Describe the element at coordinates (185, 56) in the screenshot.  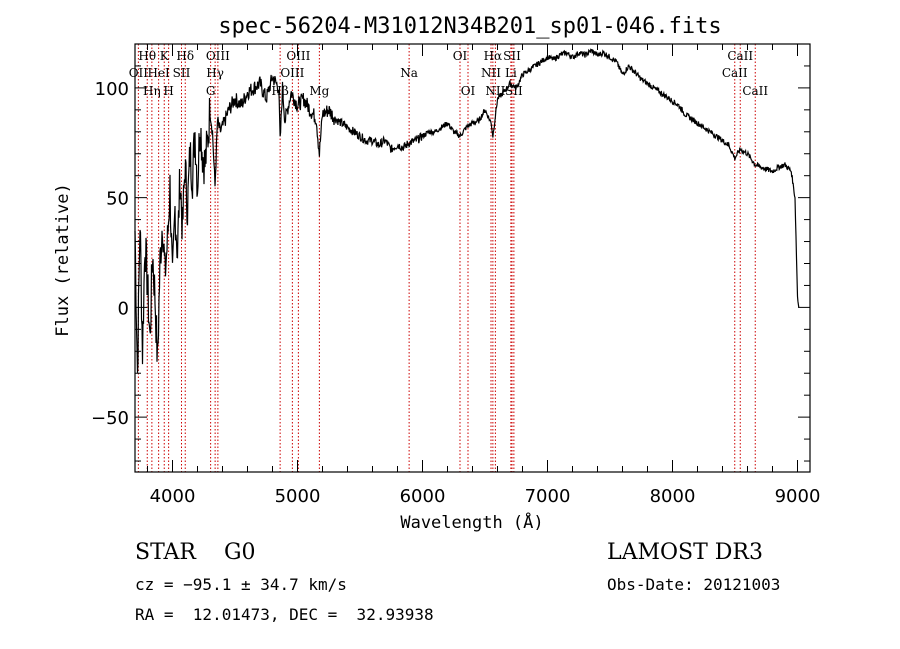
I see `emission-line-label: Hδ` at that location.